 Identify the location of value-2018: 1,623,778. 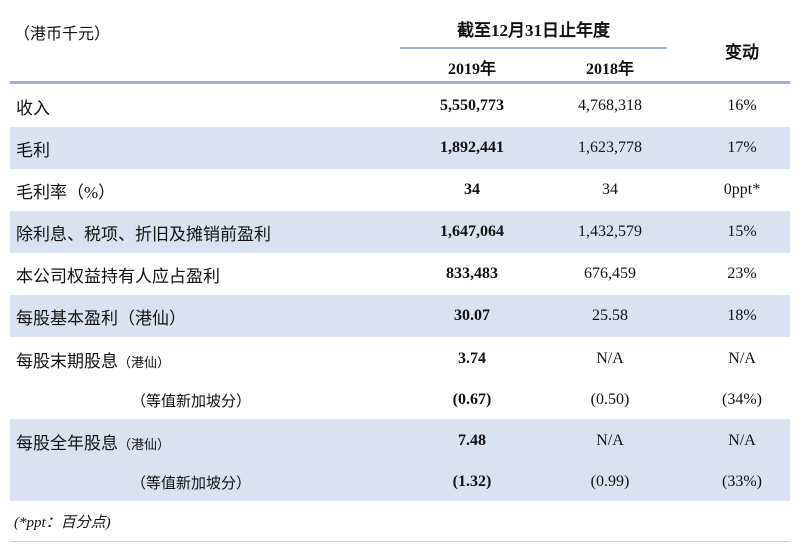
(610, 147).